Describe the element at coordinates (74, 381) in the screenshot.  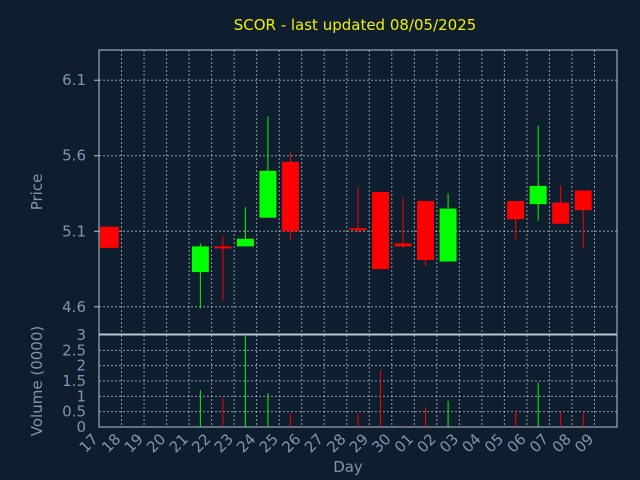
I see `volume-tick-label: 1.5` at that location.